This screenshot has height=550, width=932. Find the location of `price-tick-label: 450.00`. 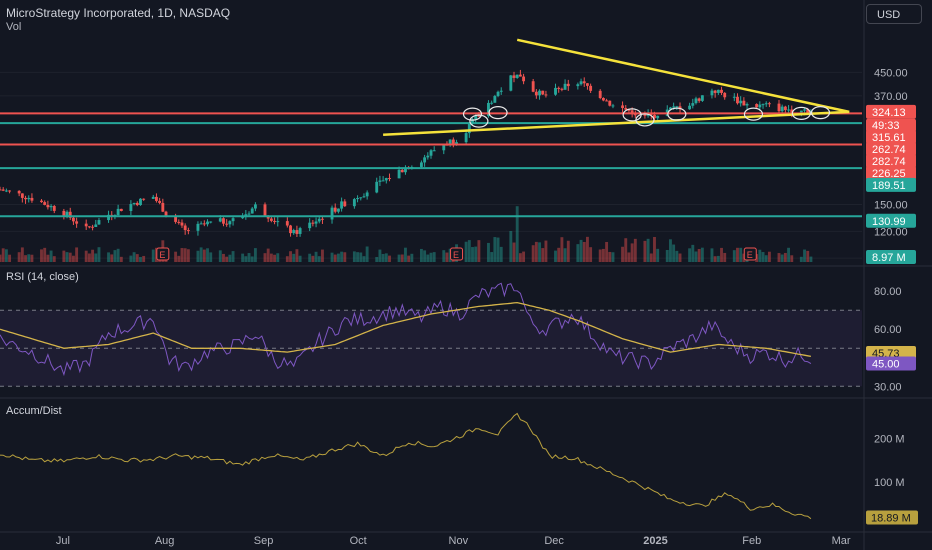

price-tick-label: 450.00 is located at coordinates (891, 73).